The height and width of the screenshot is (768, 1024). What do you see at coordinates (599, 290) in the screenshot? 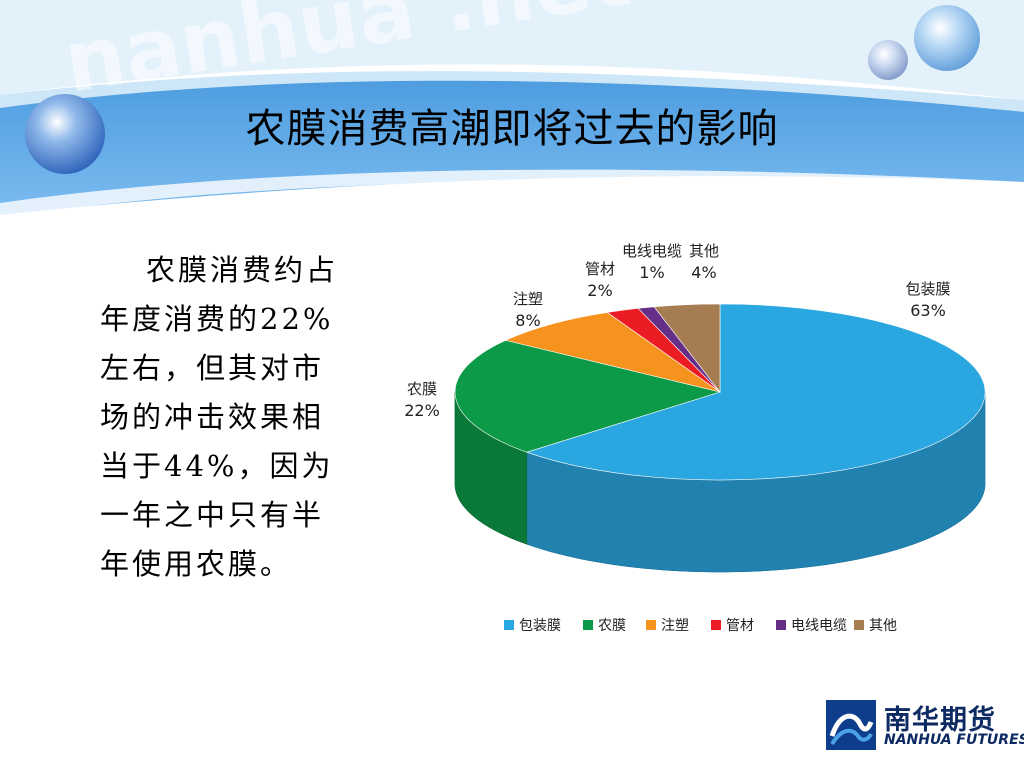
I see `data-label-value: 2%` at bounding box center [599, 290].